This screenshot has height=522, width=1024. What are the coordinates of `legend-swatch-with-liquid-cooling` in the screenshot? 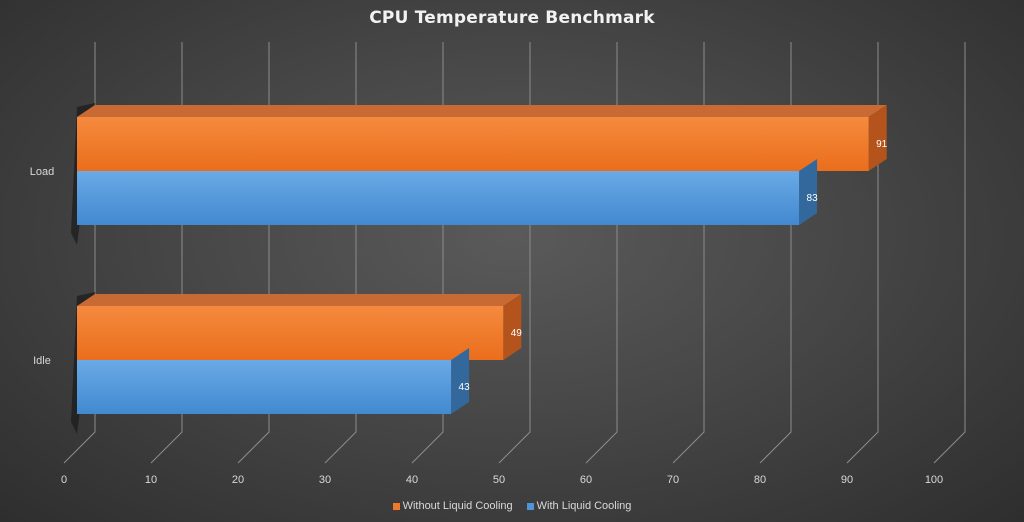 It's located at (530, 506).